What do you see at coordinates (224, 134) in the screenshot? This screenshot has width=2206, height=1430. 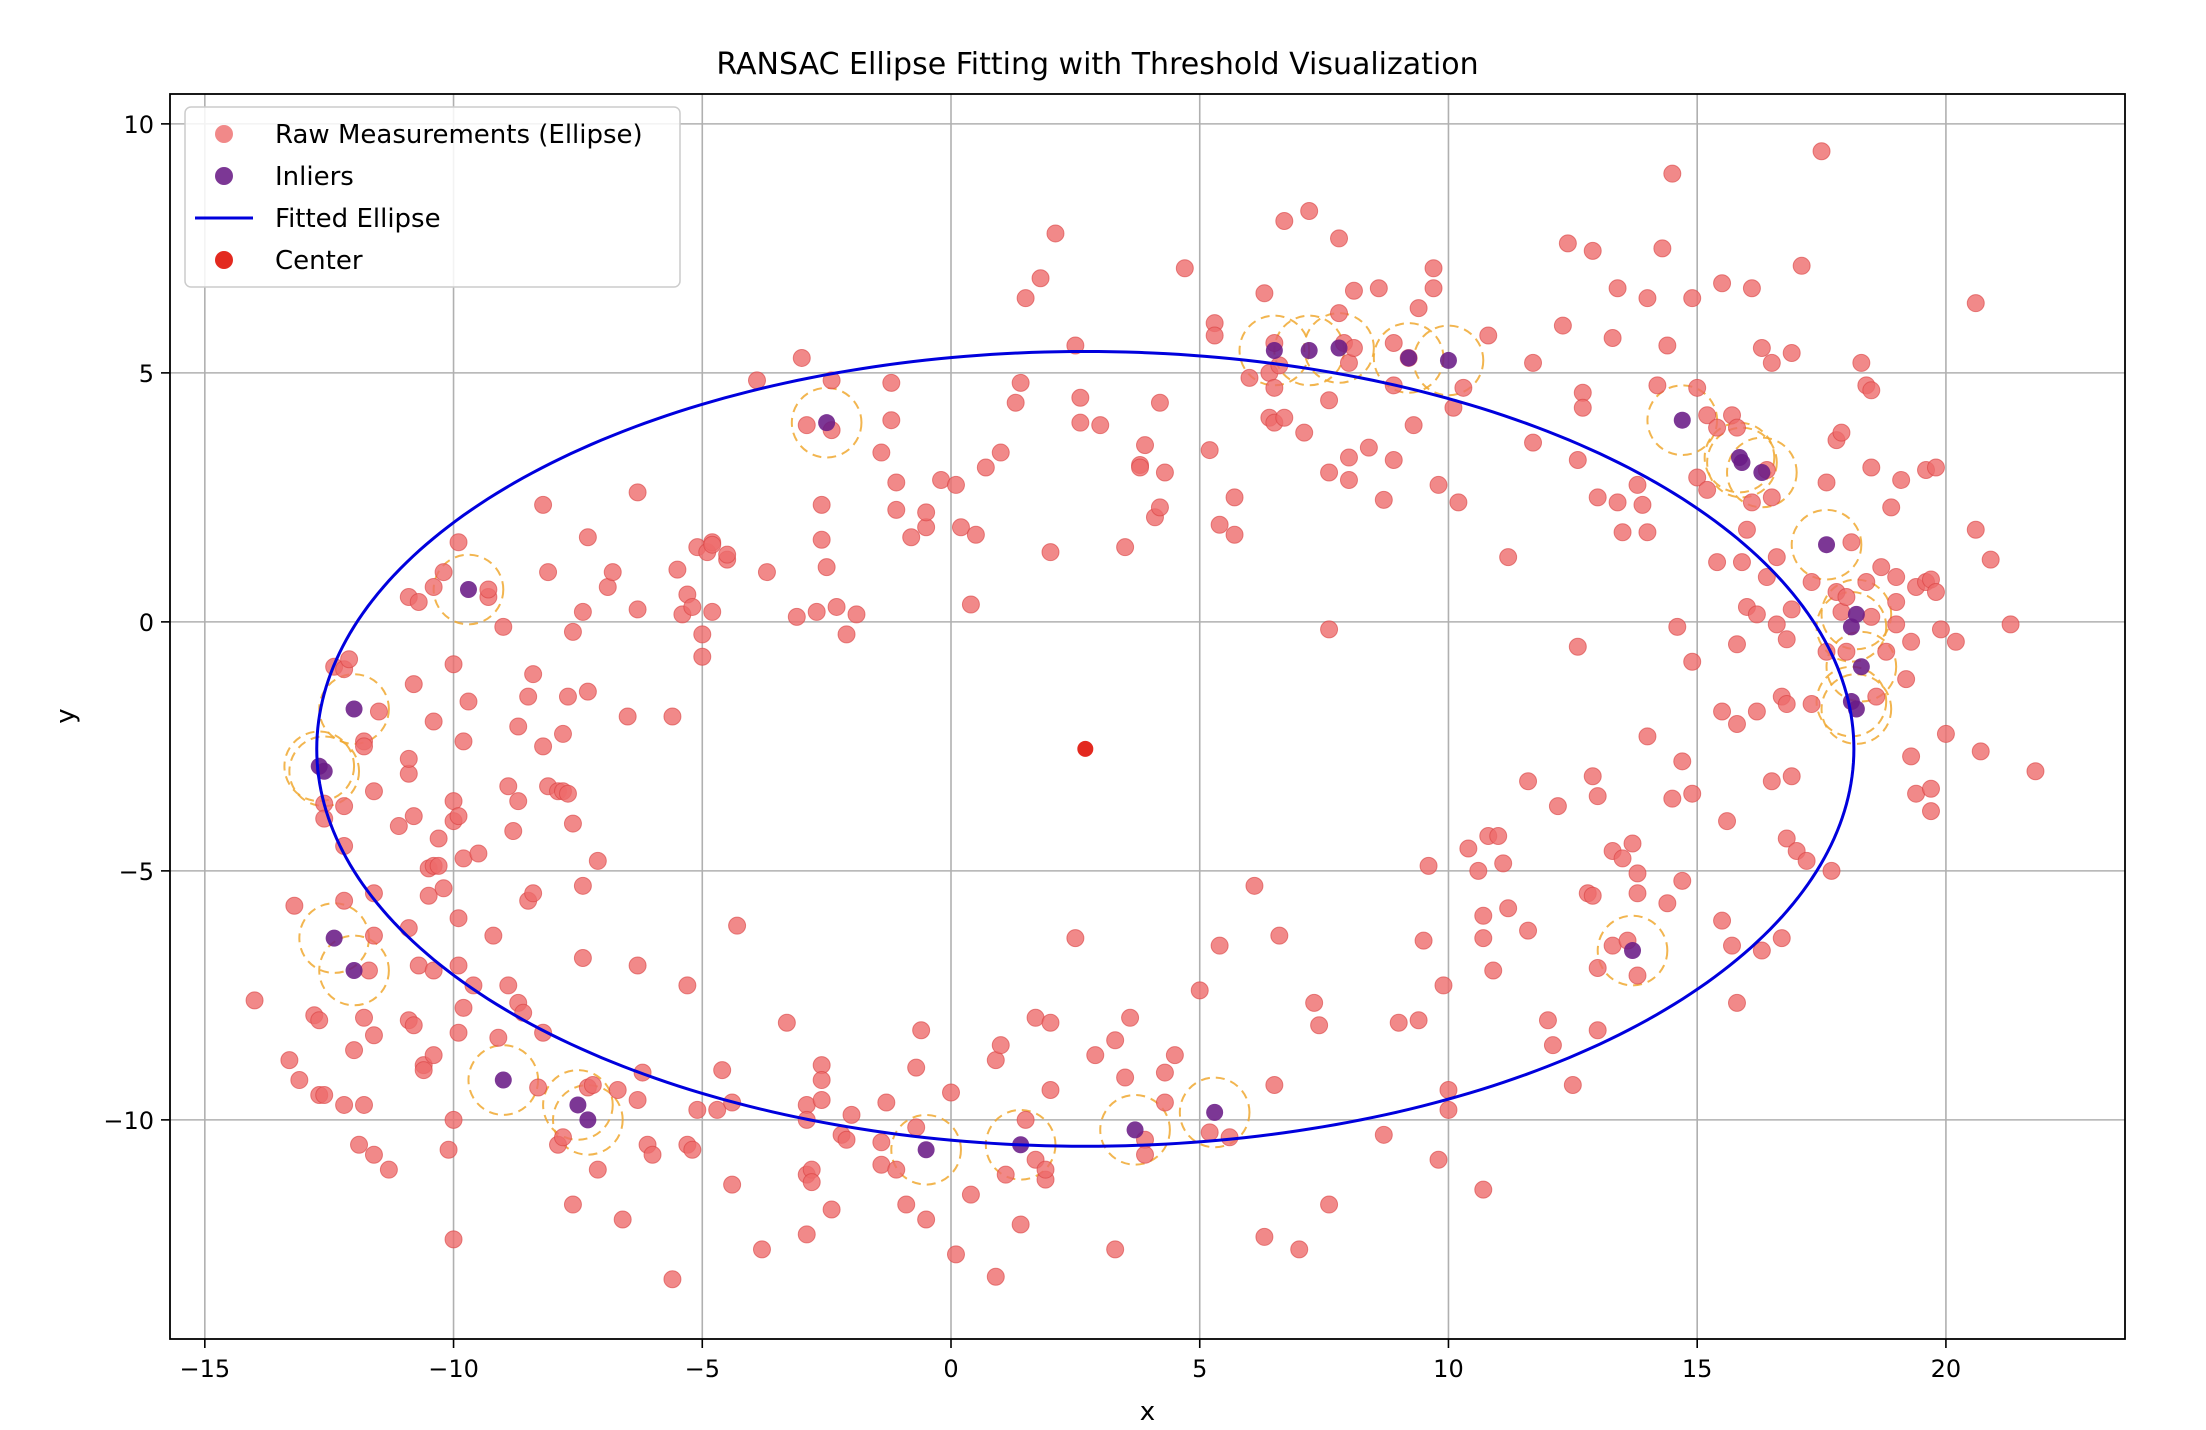 I see `legend-marker-raw` at bounding box center [224, 134].